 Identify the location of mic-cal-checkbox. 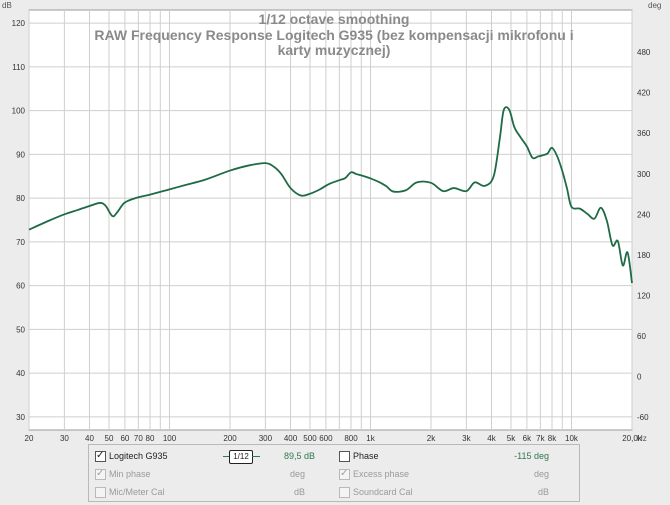
(100, 492).